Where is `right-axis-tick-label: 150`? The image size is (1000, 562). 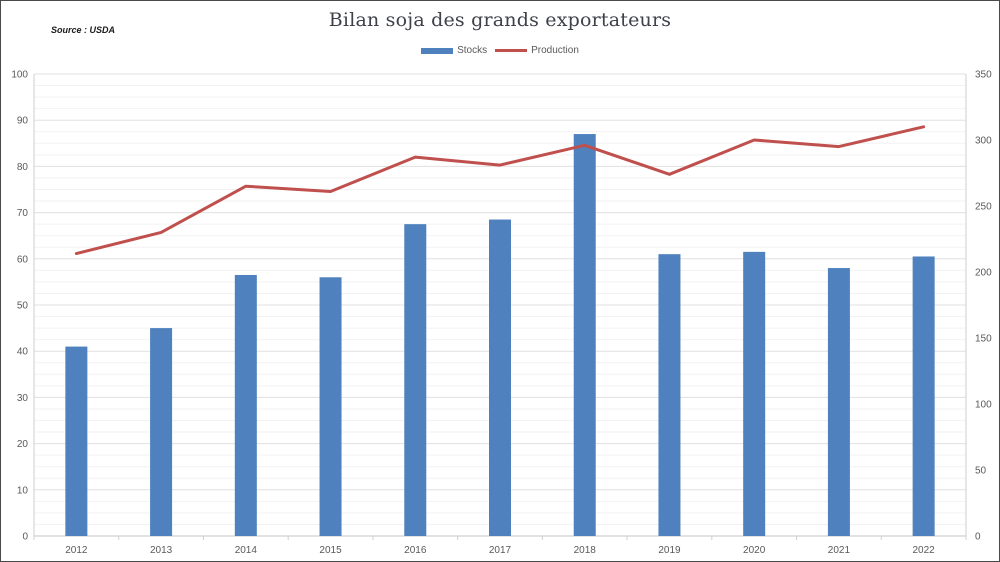
right-axis-tick-label: 150 is located at coordinates (983, 339).